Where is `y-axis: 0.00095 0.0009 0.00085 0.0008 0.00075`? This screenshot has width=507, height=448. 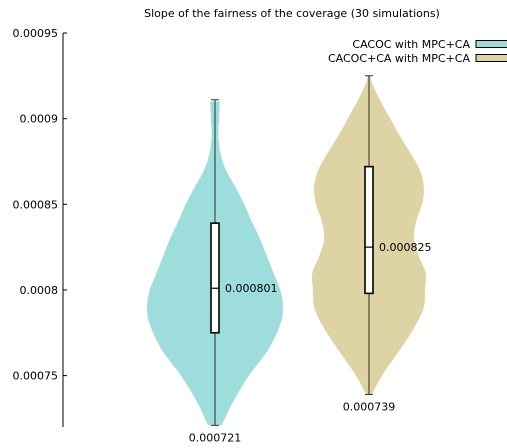 y-axis: 0.00095 0.0009 0.00085 0.0008 0.00075 is located at coordinates (40, 227).